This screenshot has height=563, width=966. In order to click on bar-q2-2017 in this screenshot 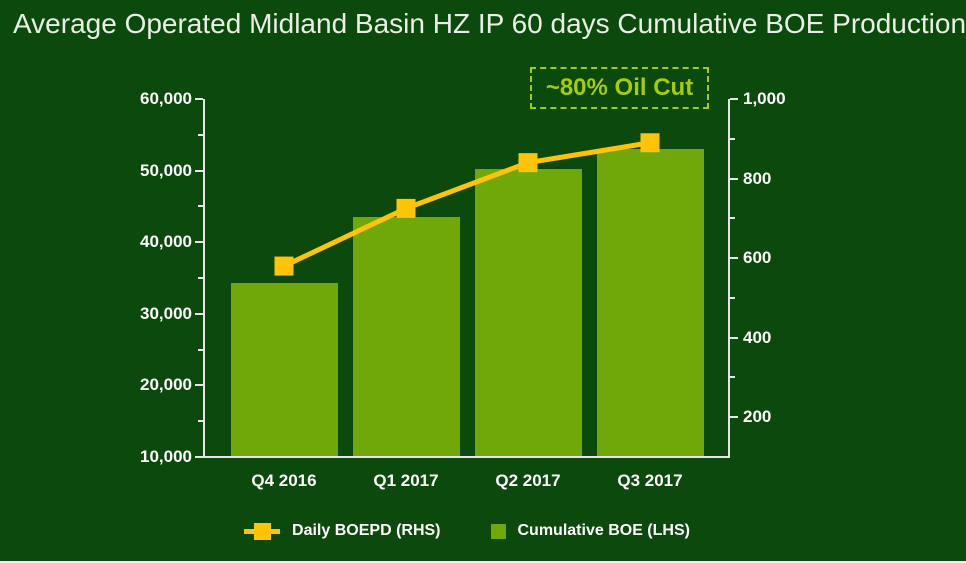, I will do `click(528, 312)`.